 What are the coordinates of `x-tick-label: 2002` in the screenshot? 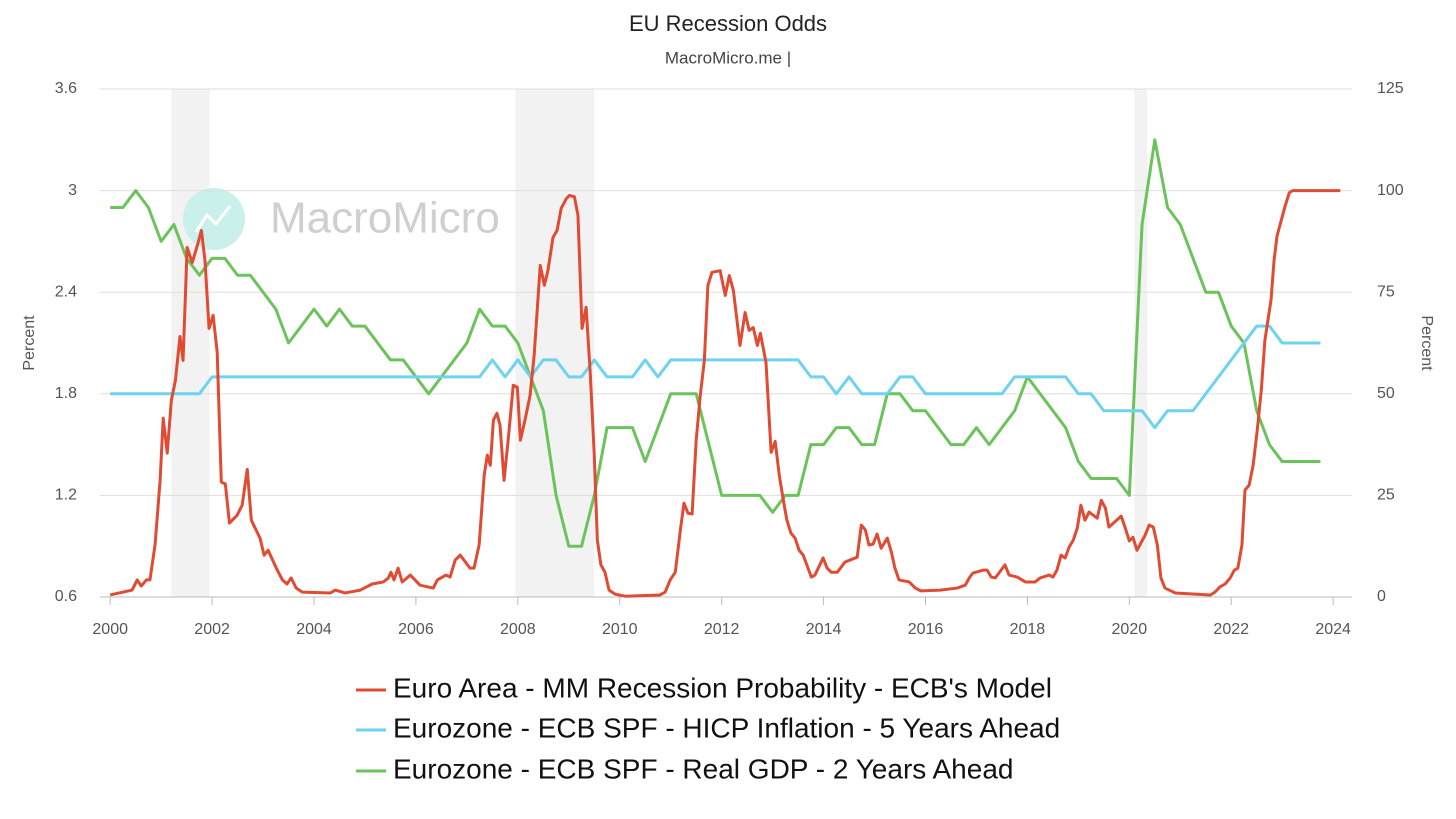 It's located at (212, 629).